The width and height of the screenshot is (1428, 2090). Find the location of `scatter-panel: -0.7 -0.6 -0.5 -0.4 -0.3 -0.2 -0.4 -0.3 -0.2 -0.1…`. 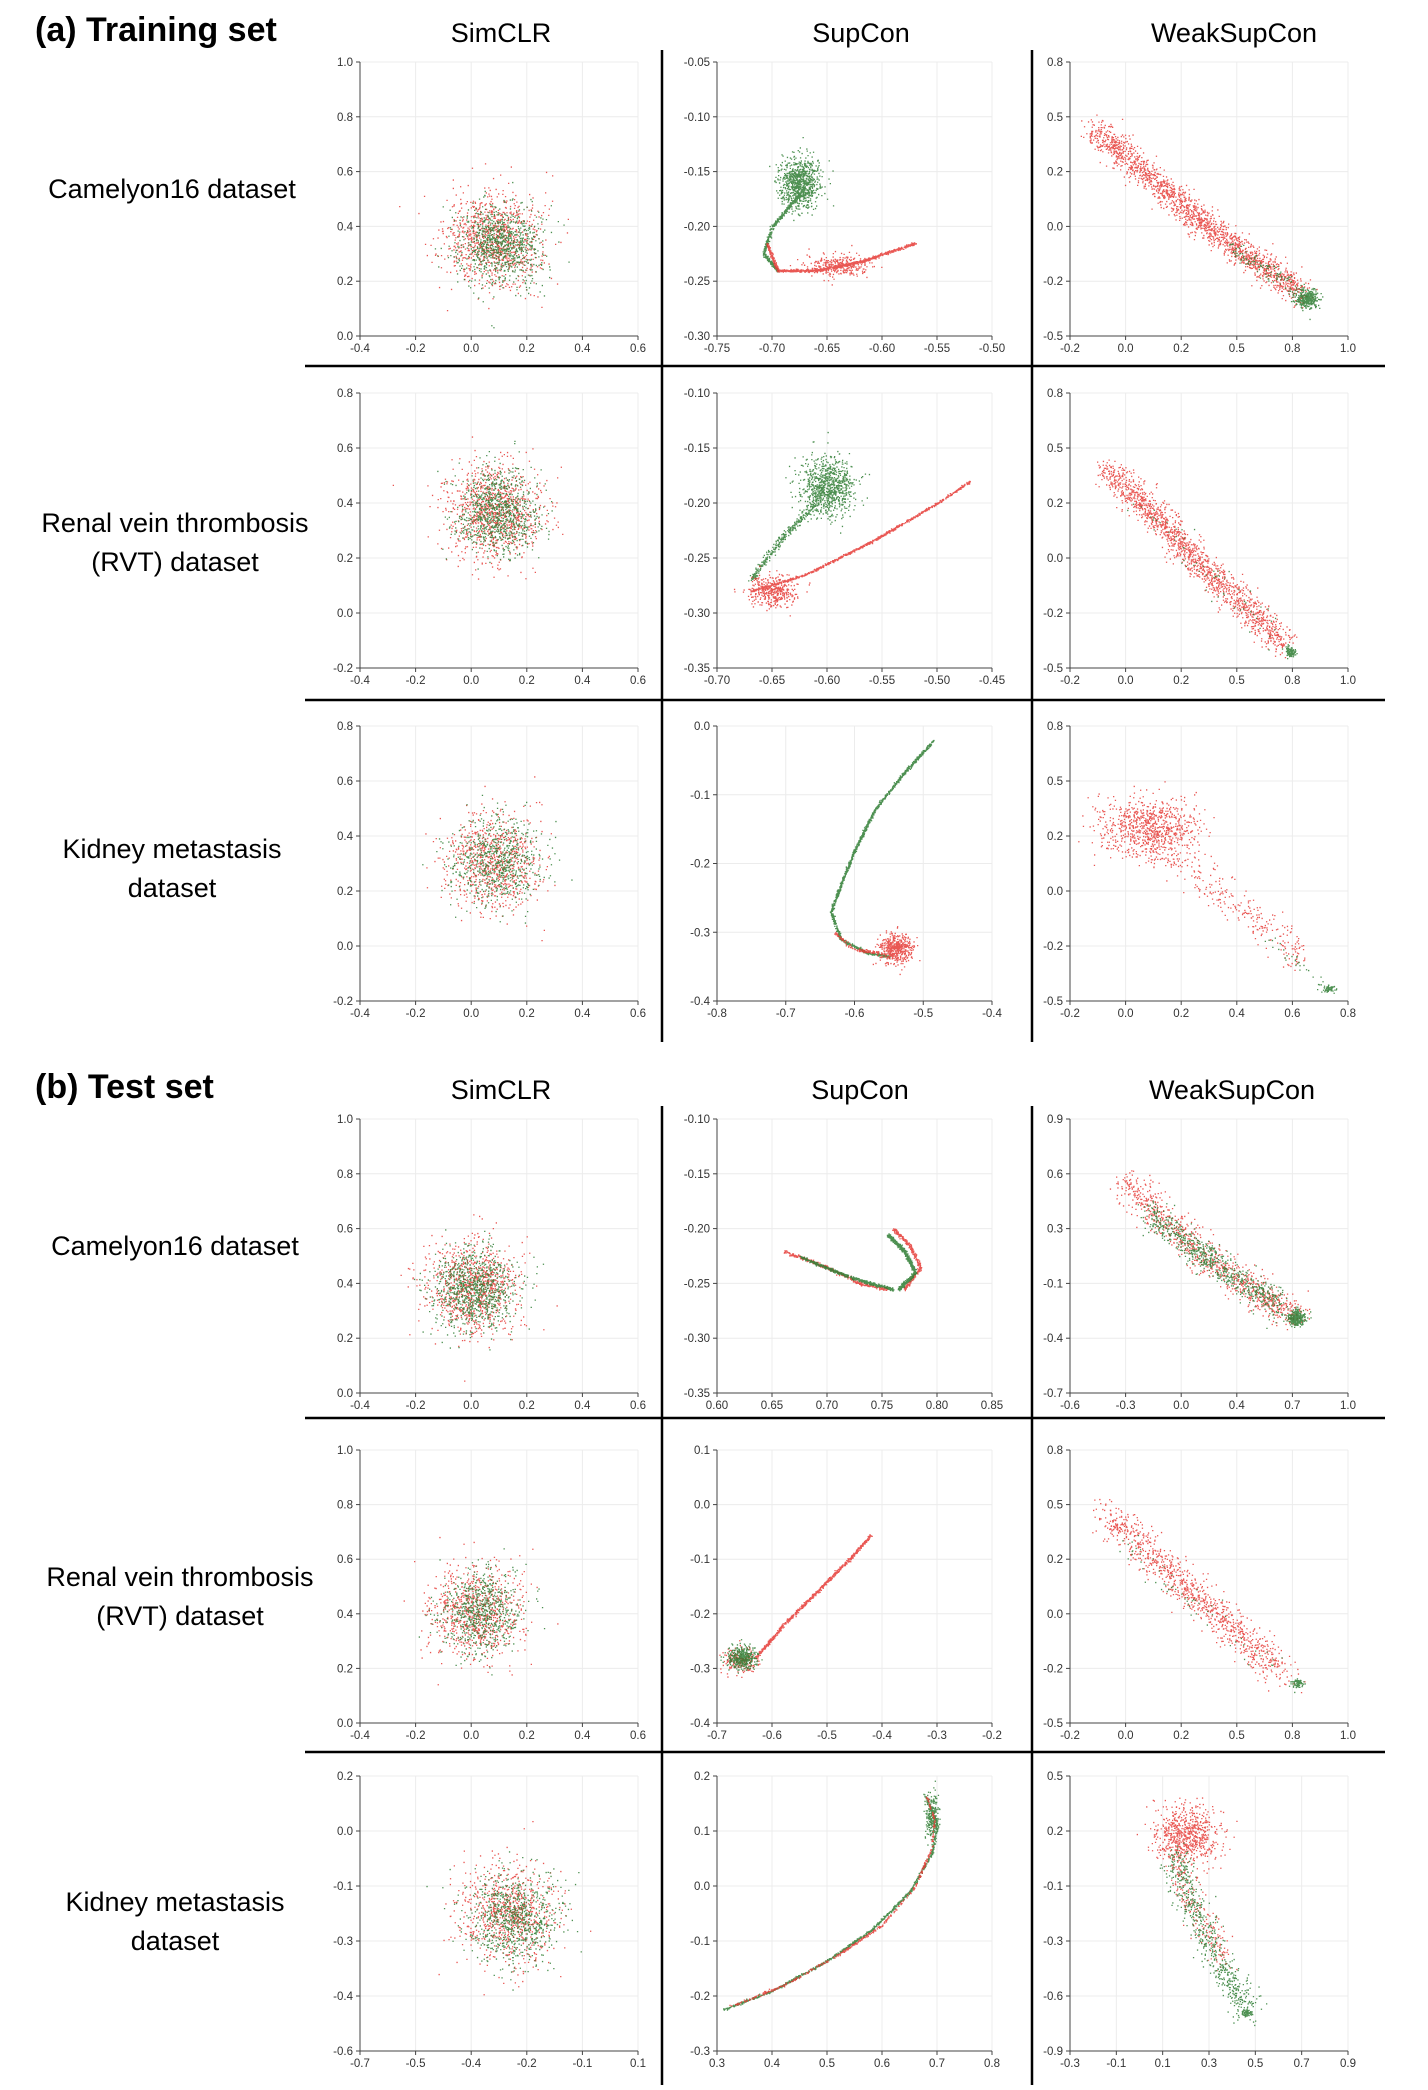

scatter-panel: -0.7 -0.6 -0.5 -0.4 -0.3 -0.2 -0.4 -0.3 -0.2 -0.1… is located at coordinates (846, 1593).